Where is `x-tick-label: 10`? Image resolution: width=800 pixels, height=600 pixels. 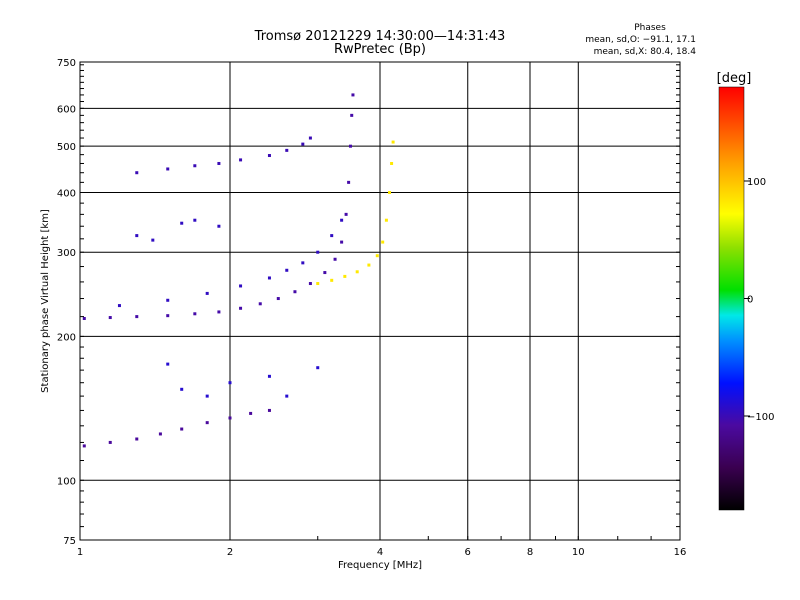 x-tick-label: 10 is located at coordinates (578, 552).